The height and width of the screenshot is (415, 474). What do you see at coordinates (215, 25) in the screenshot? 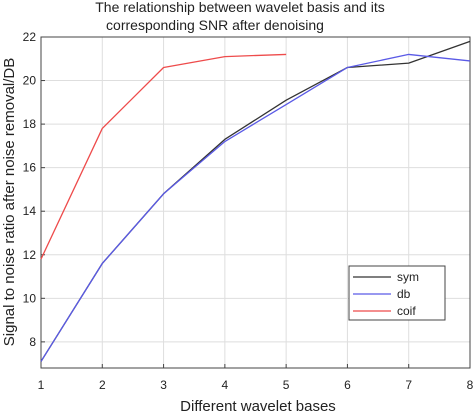
I see `chart-title-line-2: corresponding SNR after denoising` at bounding box center [215, 25].